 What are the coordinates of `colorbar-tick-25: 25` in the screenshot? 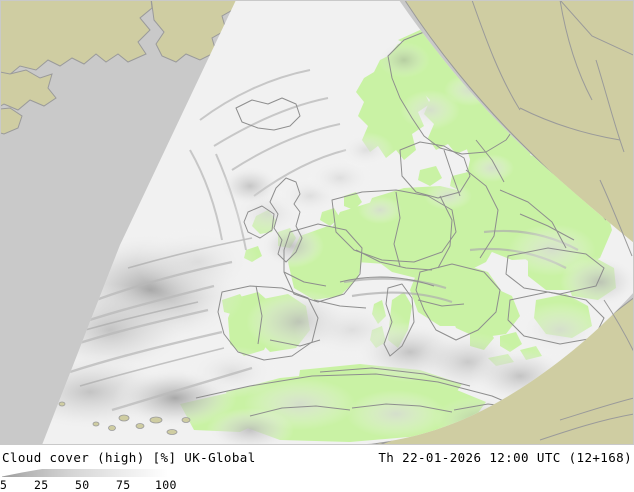 It's located at (41, 485).